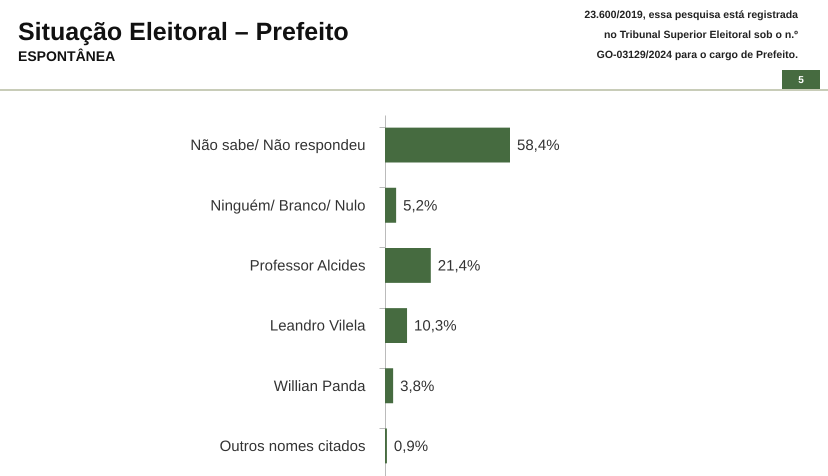 The height and width of the screenshot is (476, 828). Describe the element at coordinates (701, 35) in the screenshot. I see `text: no Tribunal Superior Eleitoral sob o n.º` at that location.